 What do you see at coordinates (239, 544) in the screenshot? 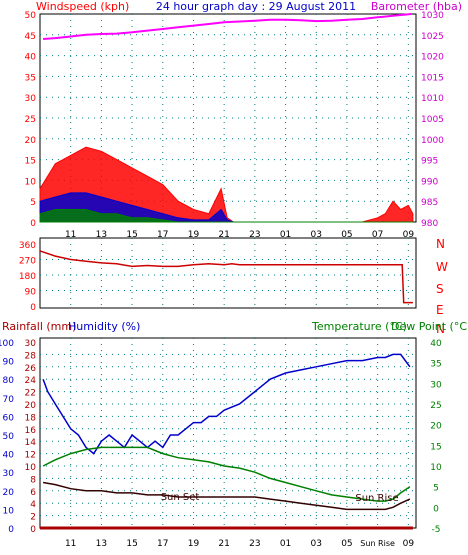
I see `temp-time-tick-labels: 11 13 15 17 19 21 23 01 03 05 Sun Rise 09` at bounding box center [239, 544].